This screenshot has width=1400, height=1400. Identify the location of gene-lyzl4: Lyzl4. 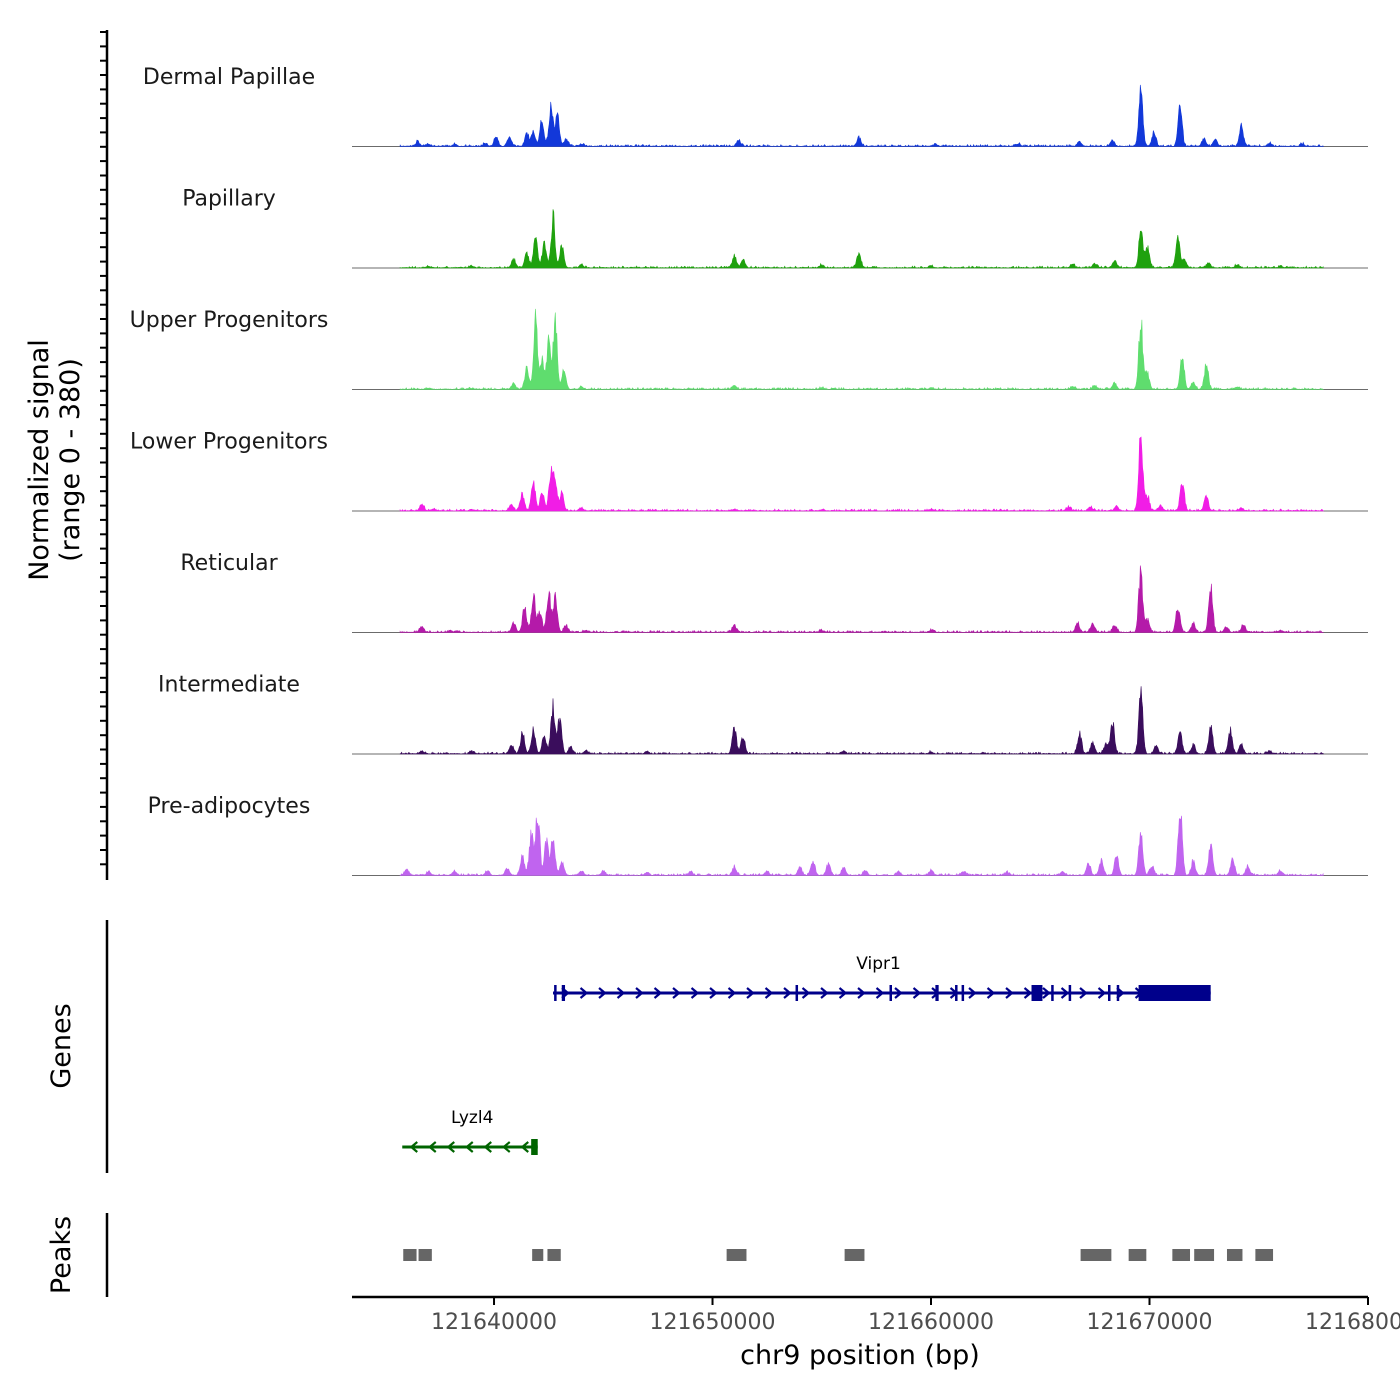
(470, 1131).